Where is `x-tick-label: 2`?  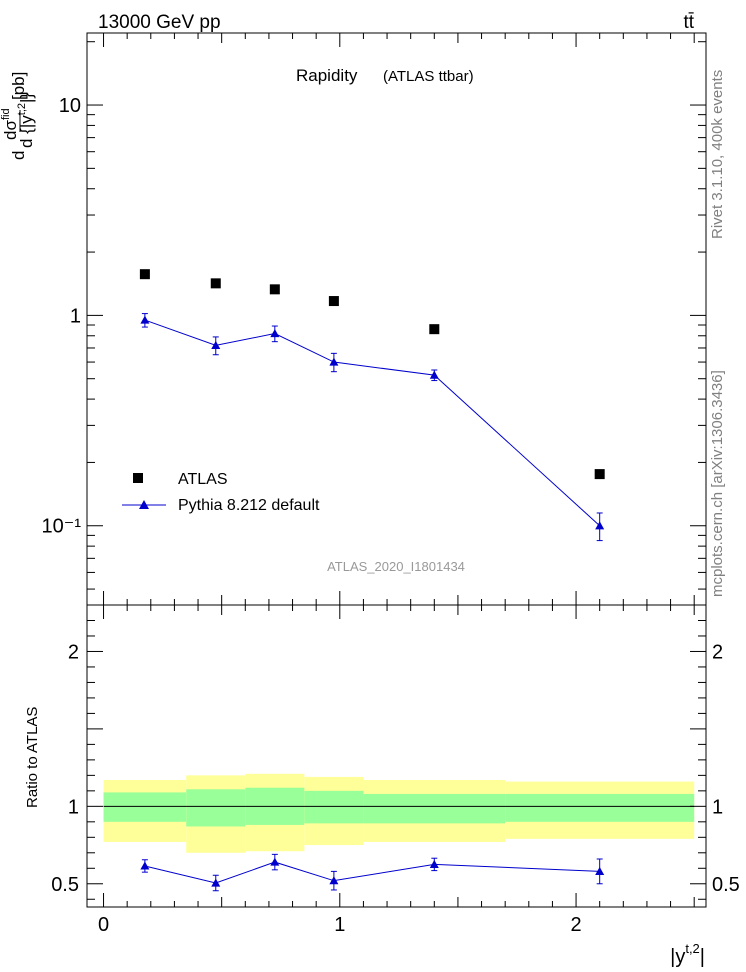 x-tick-label: 2 is located at coordinates (575, 925).